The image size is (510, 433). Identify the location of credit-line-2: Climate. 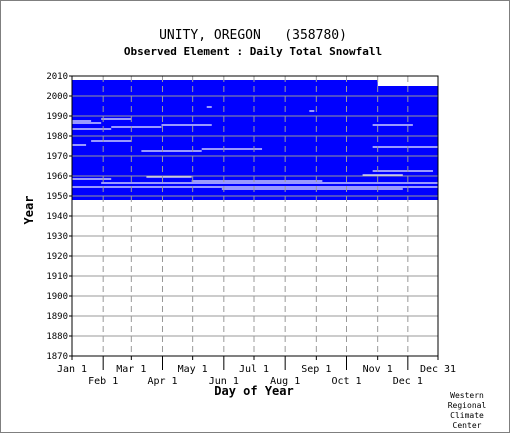
(467, 415).